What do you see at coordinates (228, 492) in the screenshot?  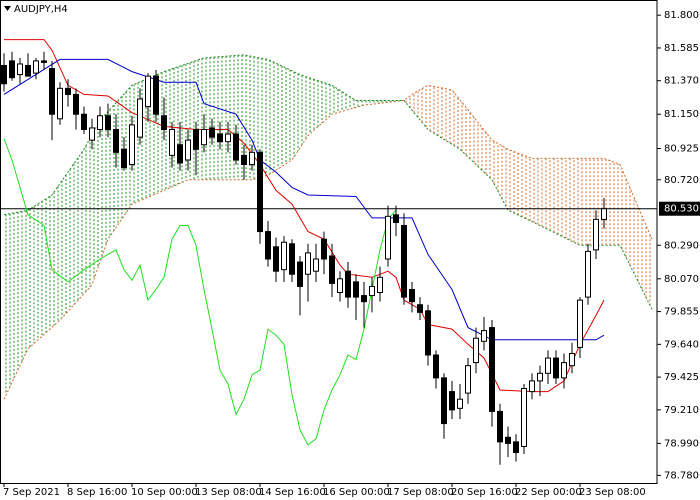 I see `x-tick-label: 13 Sep 08:00` at bounding box center [228, 492].